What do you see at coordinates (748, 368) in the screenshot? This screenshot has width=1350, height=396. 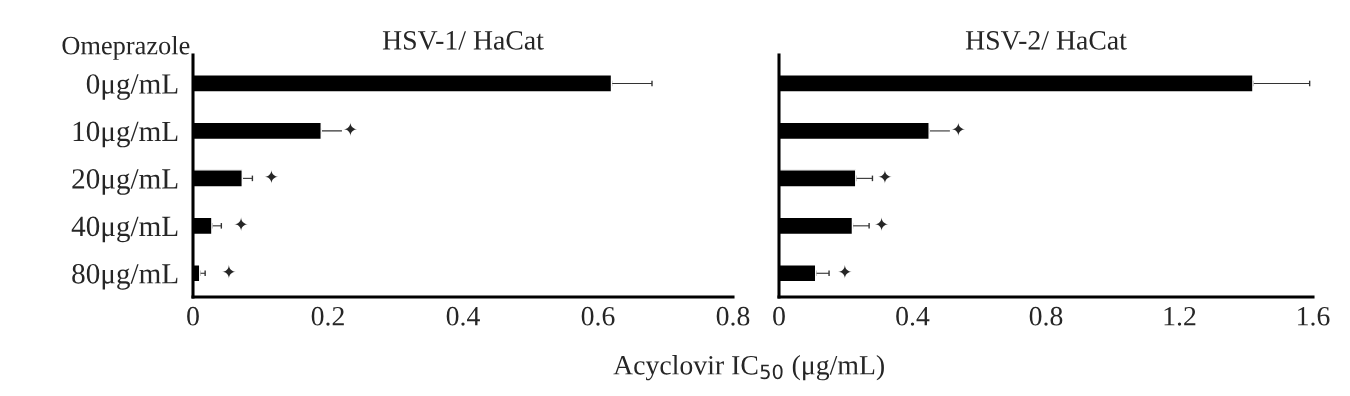 I see `x-axis-title: Acyclovir IC$_{50}$ (μg/mL)` at bounding box center [748, 368].